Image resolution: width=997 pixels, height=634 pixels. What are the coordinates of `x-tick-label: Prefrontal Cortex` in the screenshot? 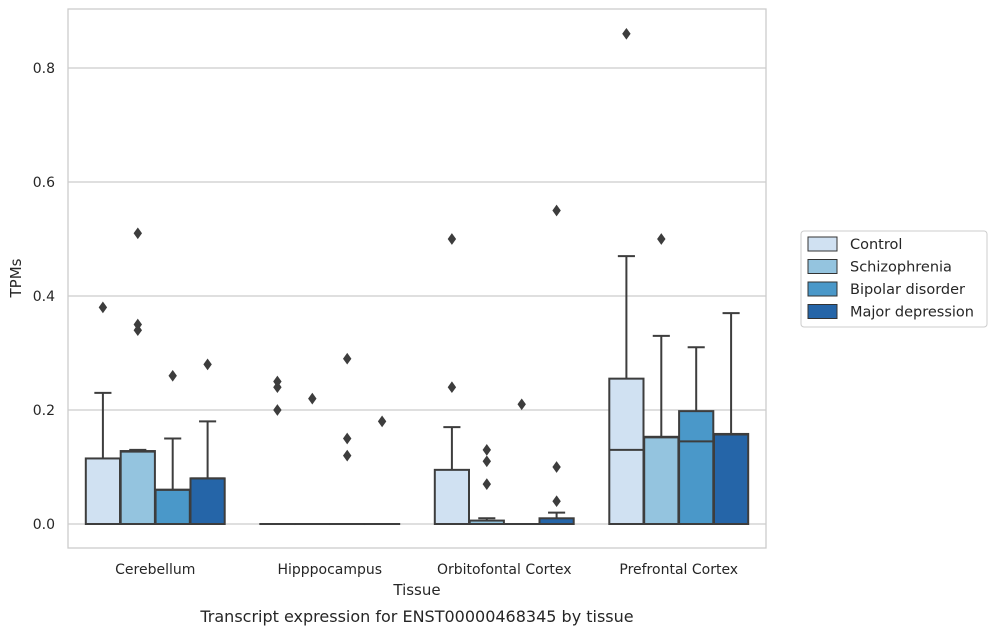 It's located at (678, 570).